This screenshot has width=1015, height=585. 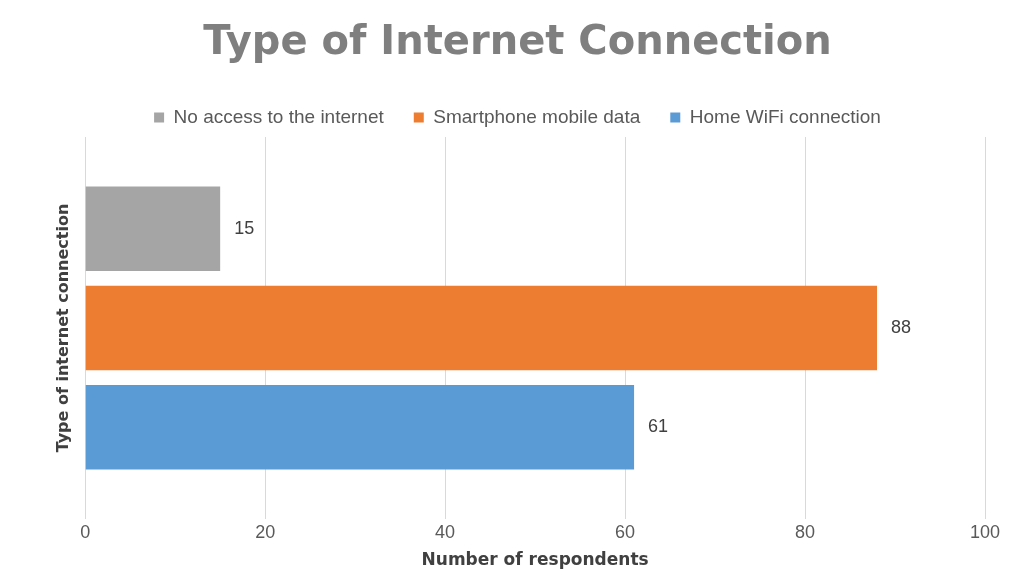 What do you see at coordinates (625, 531) in the screenshot?
I see `x-tick-label: 60` at bounding box center [625, 531].